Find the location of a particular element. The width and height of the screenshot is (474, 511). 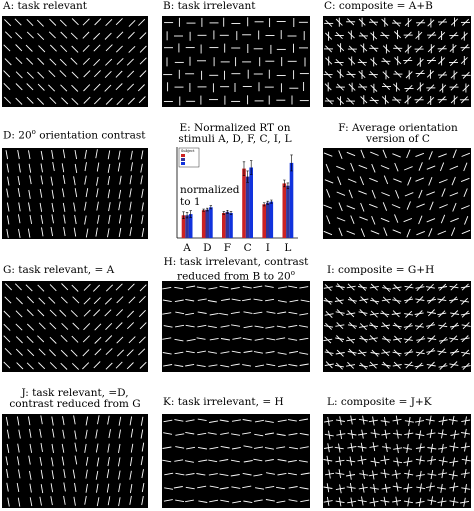

bar-A-s3 is located at coordinates (190, 226).